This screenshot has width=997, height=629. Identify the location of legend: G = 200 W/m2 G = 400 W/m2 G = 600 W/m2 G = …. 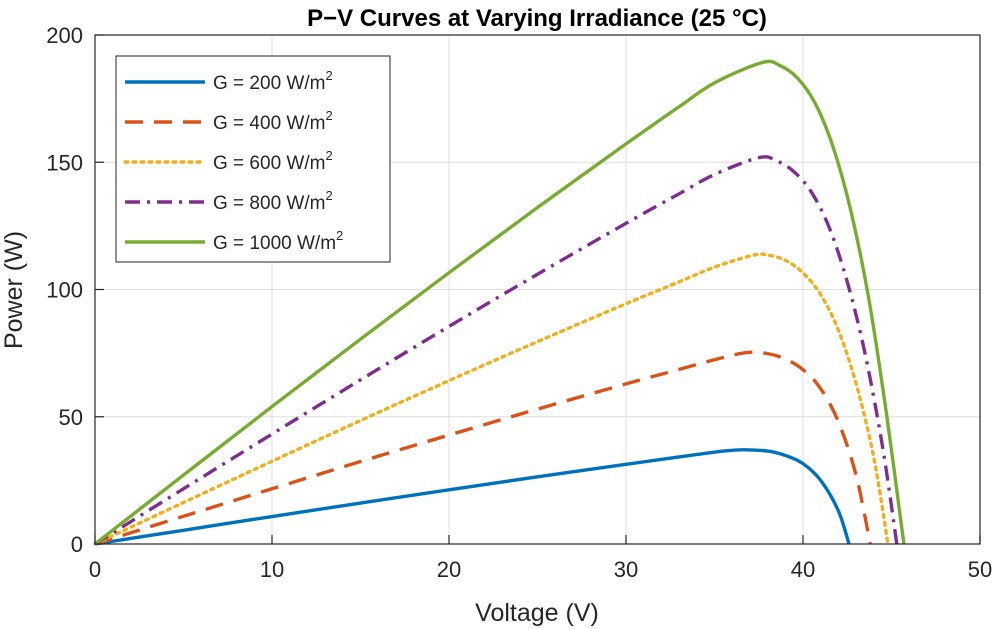
(253, 159).